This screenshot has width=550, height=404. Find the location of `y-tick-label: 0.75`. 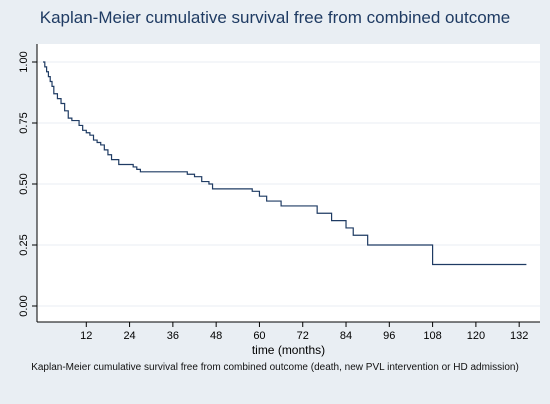

y-tick-label: 0.75 is located at coordinates (24, 122).